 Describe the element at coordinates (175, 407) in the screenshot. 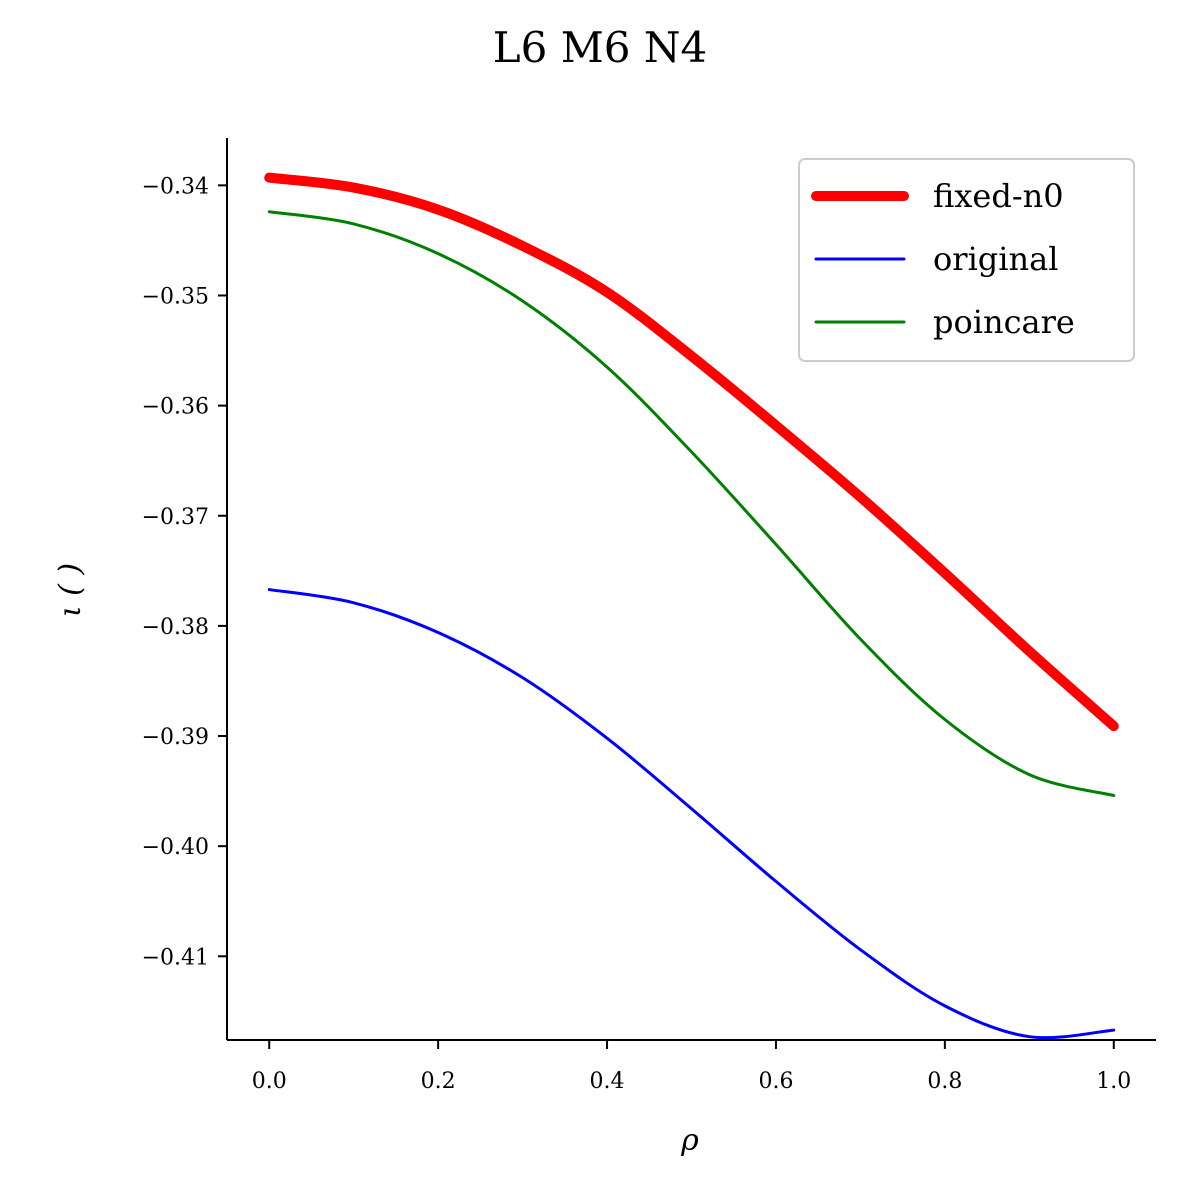

I see `y-tick-label: −0.36` at that location.